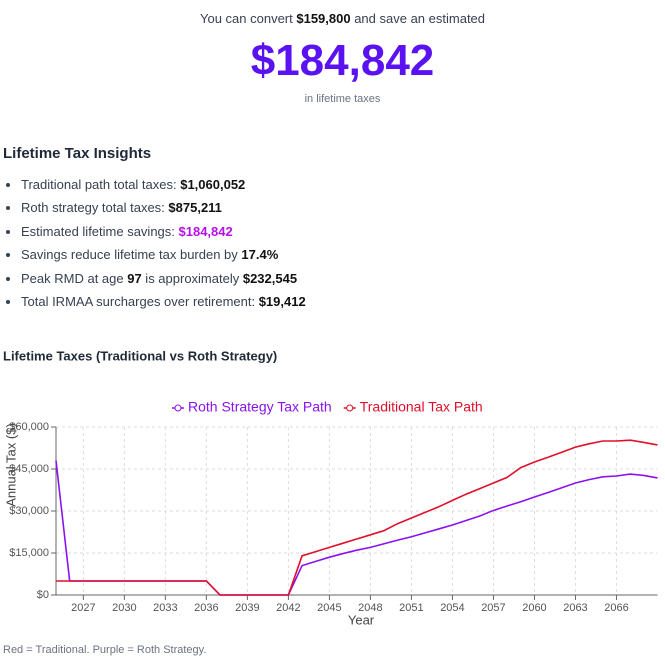  I want to click on insight-item: Estimated lifetime savings: $184,842, so click(163, 234).